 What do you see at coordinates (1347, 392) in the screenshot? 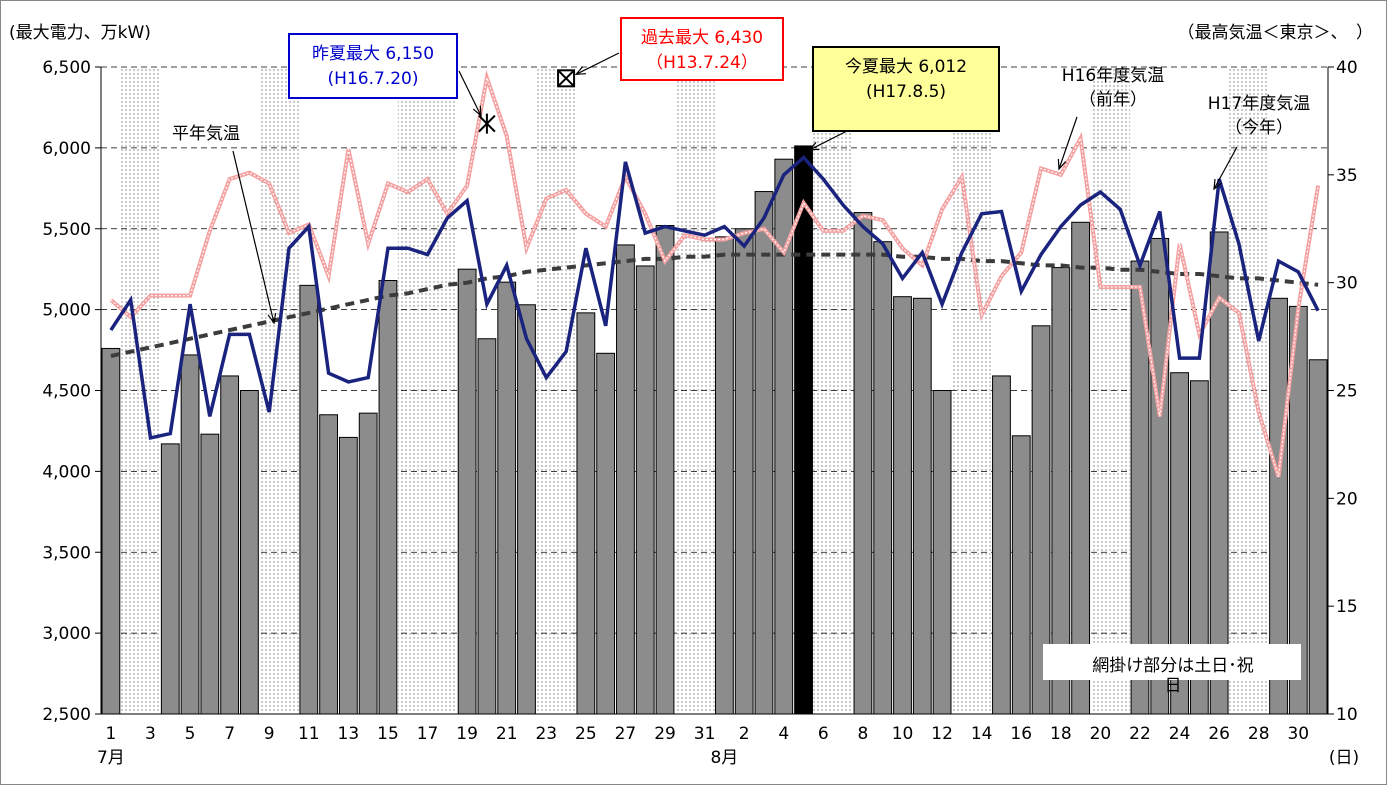
I see `right-tick-label: 25` at bounding box center [1347, 392].